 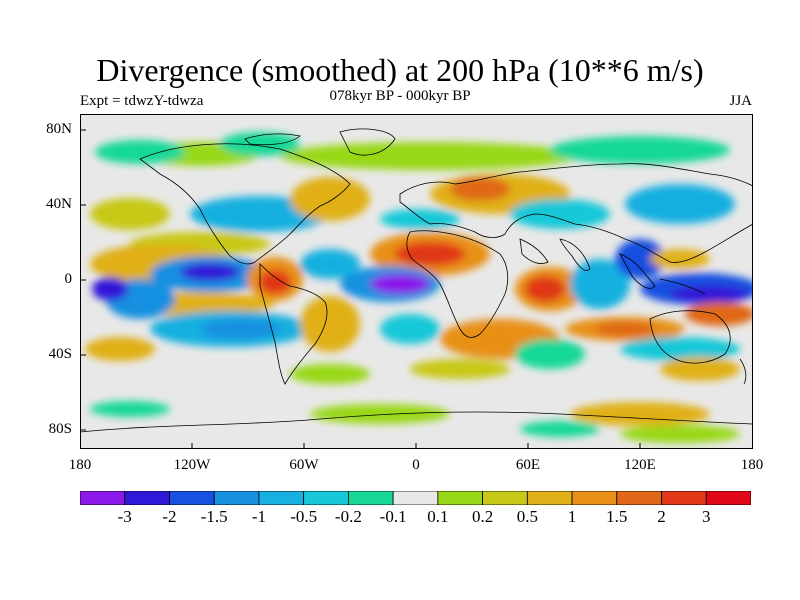 I want to click on colorbar-label: -2, so click(x=169, y=516).